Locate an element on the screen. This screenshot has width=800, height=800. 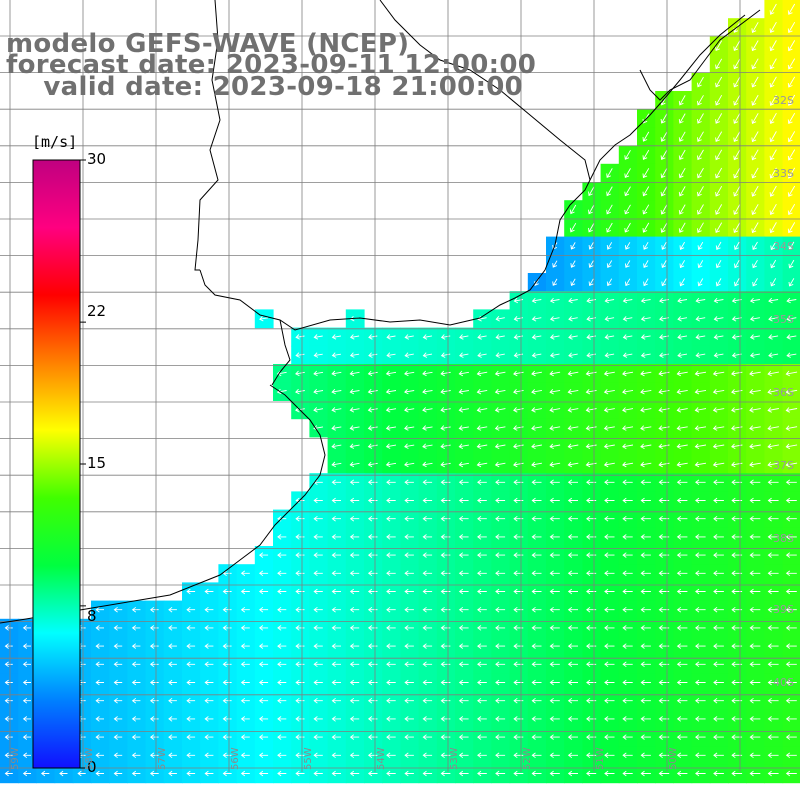
lon-label: 53W is located at coordinates (454, 758).